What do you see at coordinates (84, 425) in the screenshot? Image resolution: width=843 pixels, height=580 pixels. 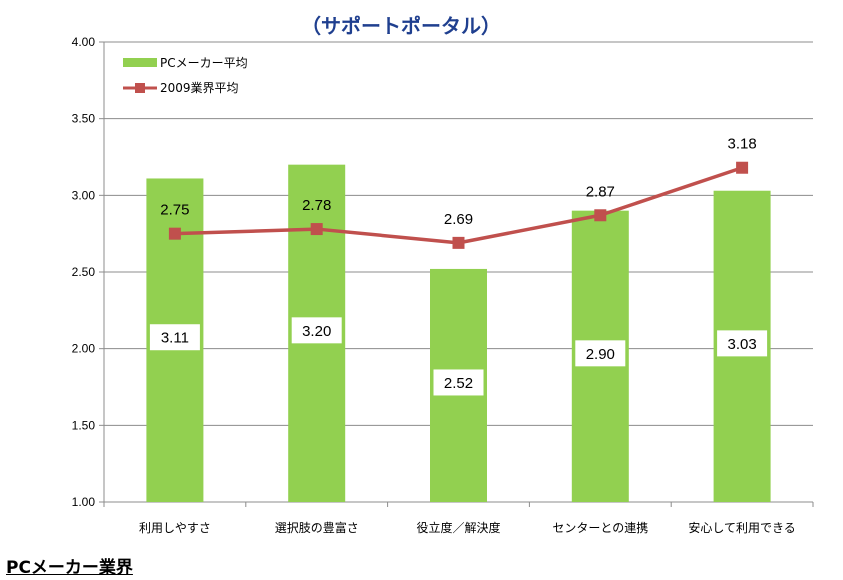 I see `y-tick-label: 1.50` at bounding box center [84, 425].